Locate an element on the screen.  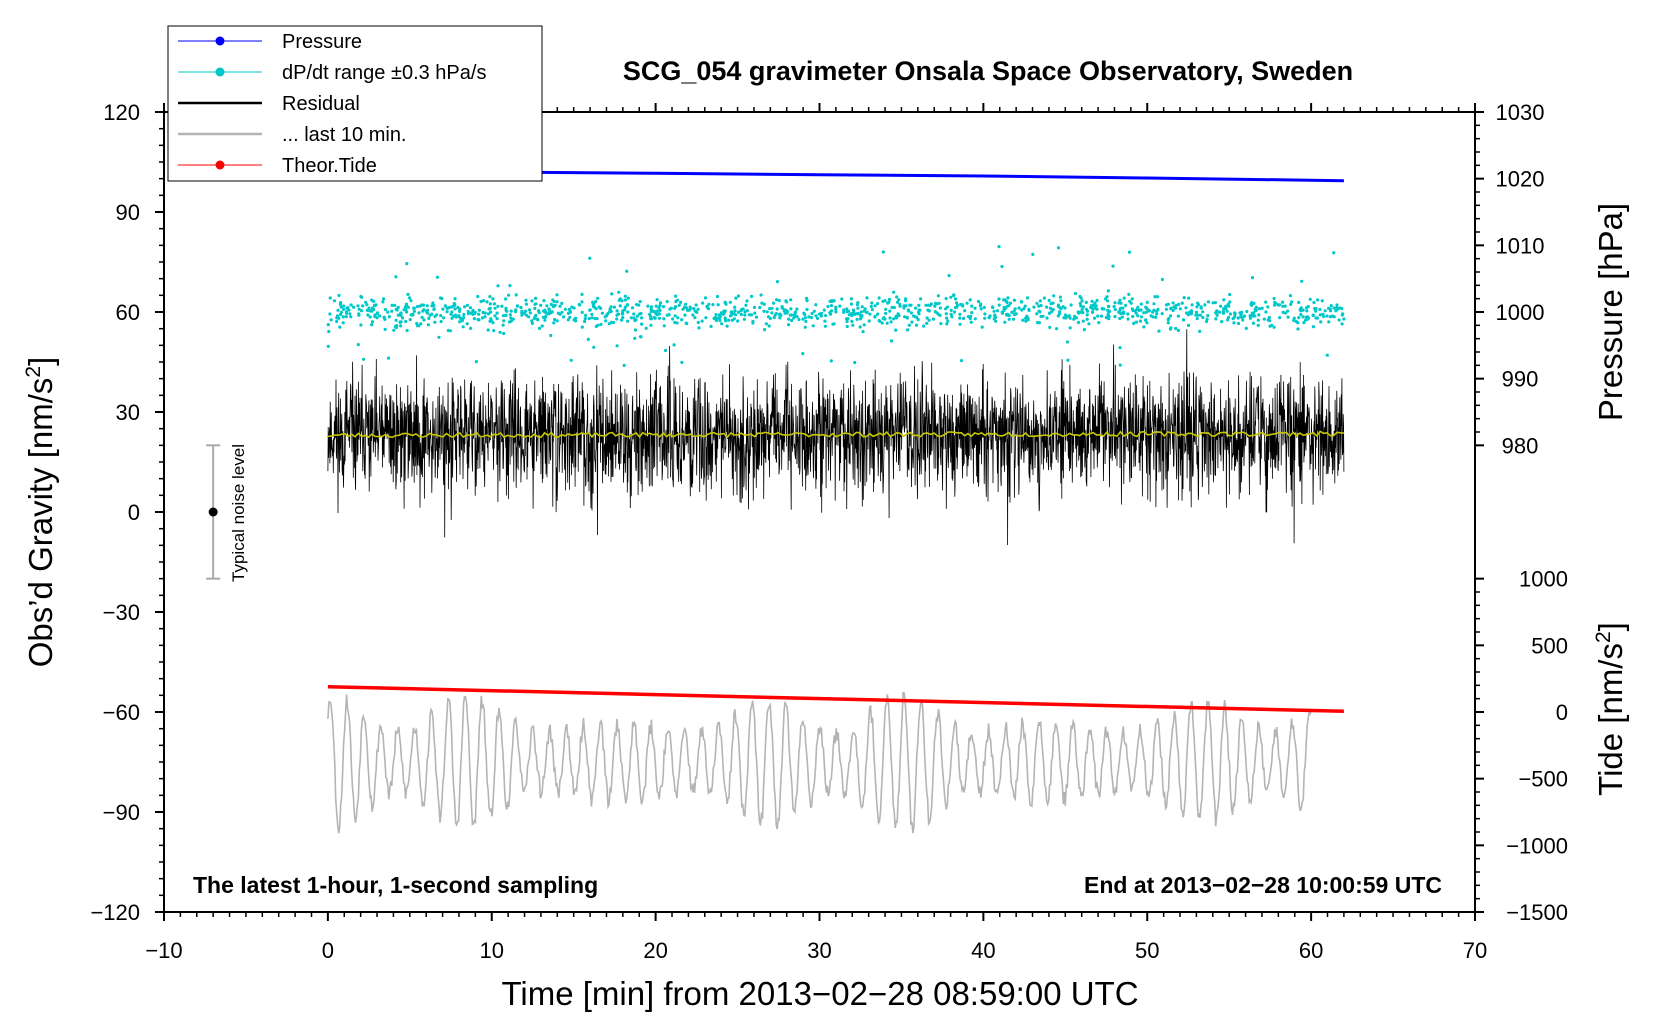
pressure-tick-label: 1010 is located at coordinates (1520, 245).